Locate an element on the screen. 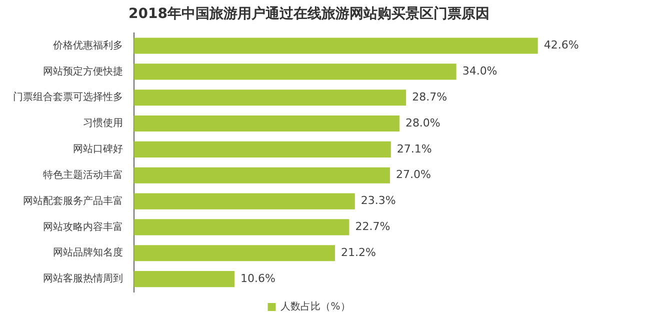  data-label: 21.2% is located at coordinates (358, 252).